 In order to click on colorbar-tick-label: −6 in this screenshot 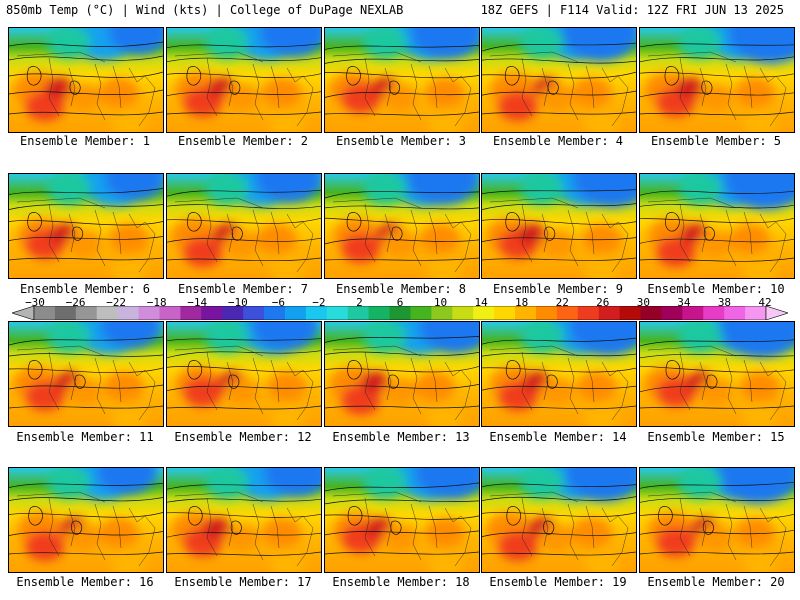, I will do `click(278, 302)`.